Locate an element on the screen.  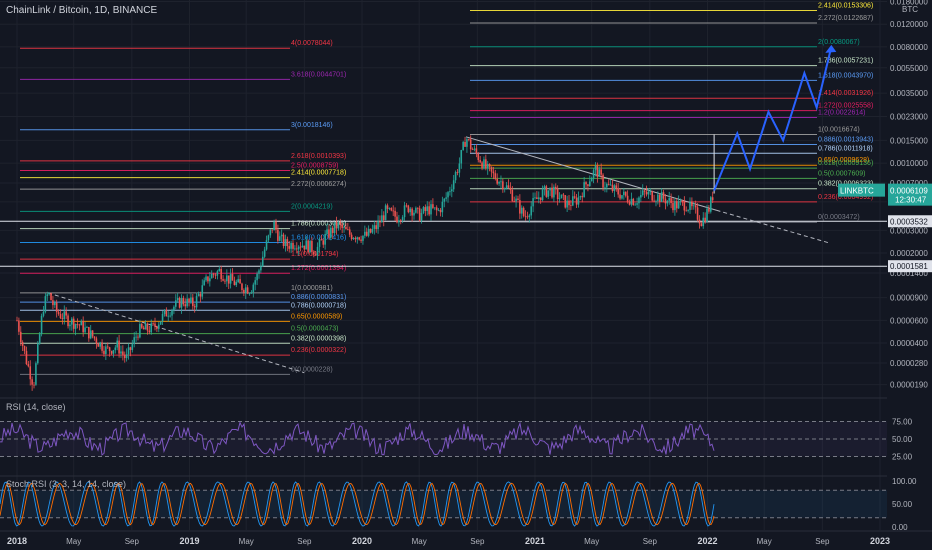
projection-line is located at coordinates (773, 119).